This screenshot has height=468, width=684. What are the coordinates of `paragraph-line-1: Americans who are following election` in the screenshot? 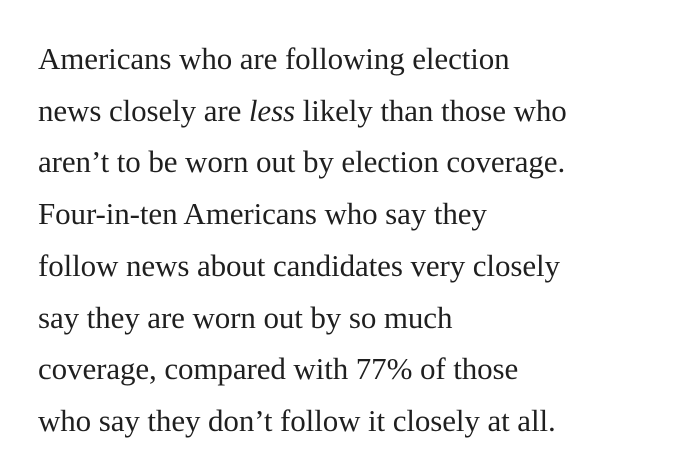 It's located at (274, 58).